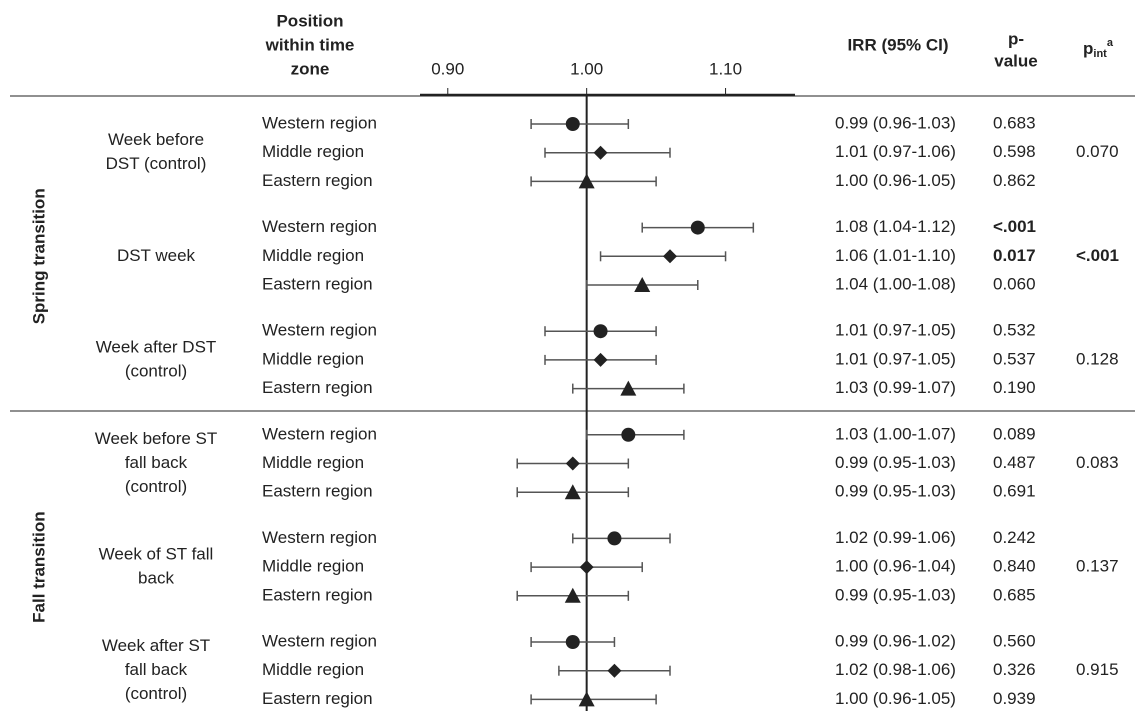 This screenshot has width=1135, height=711. What do you see at coordinates (38, 566) in the screenshot?
I see `group-label: Fall transition` at bounding box center [38, 566].